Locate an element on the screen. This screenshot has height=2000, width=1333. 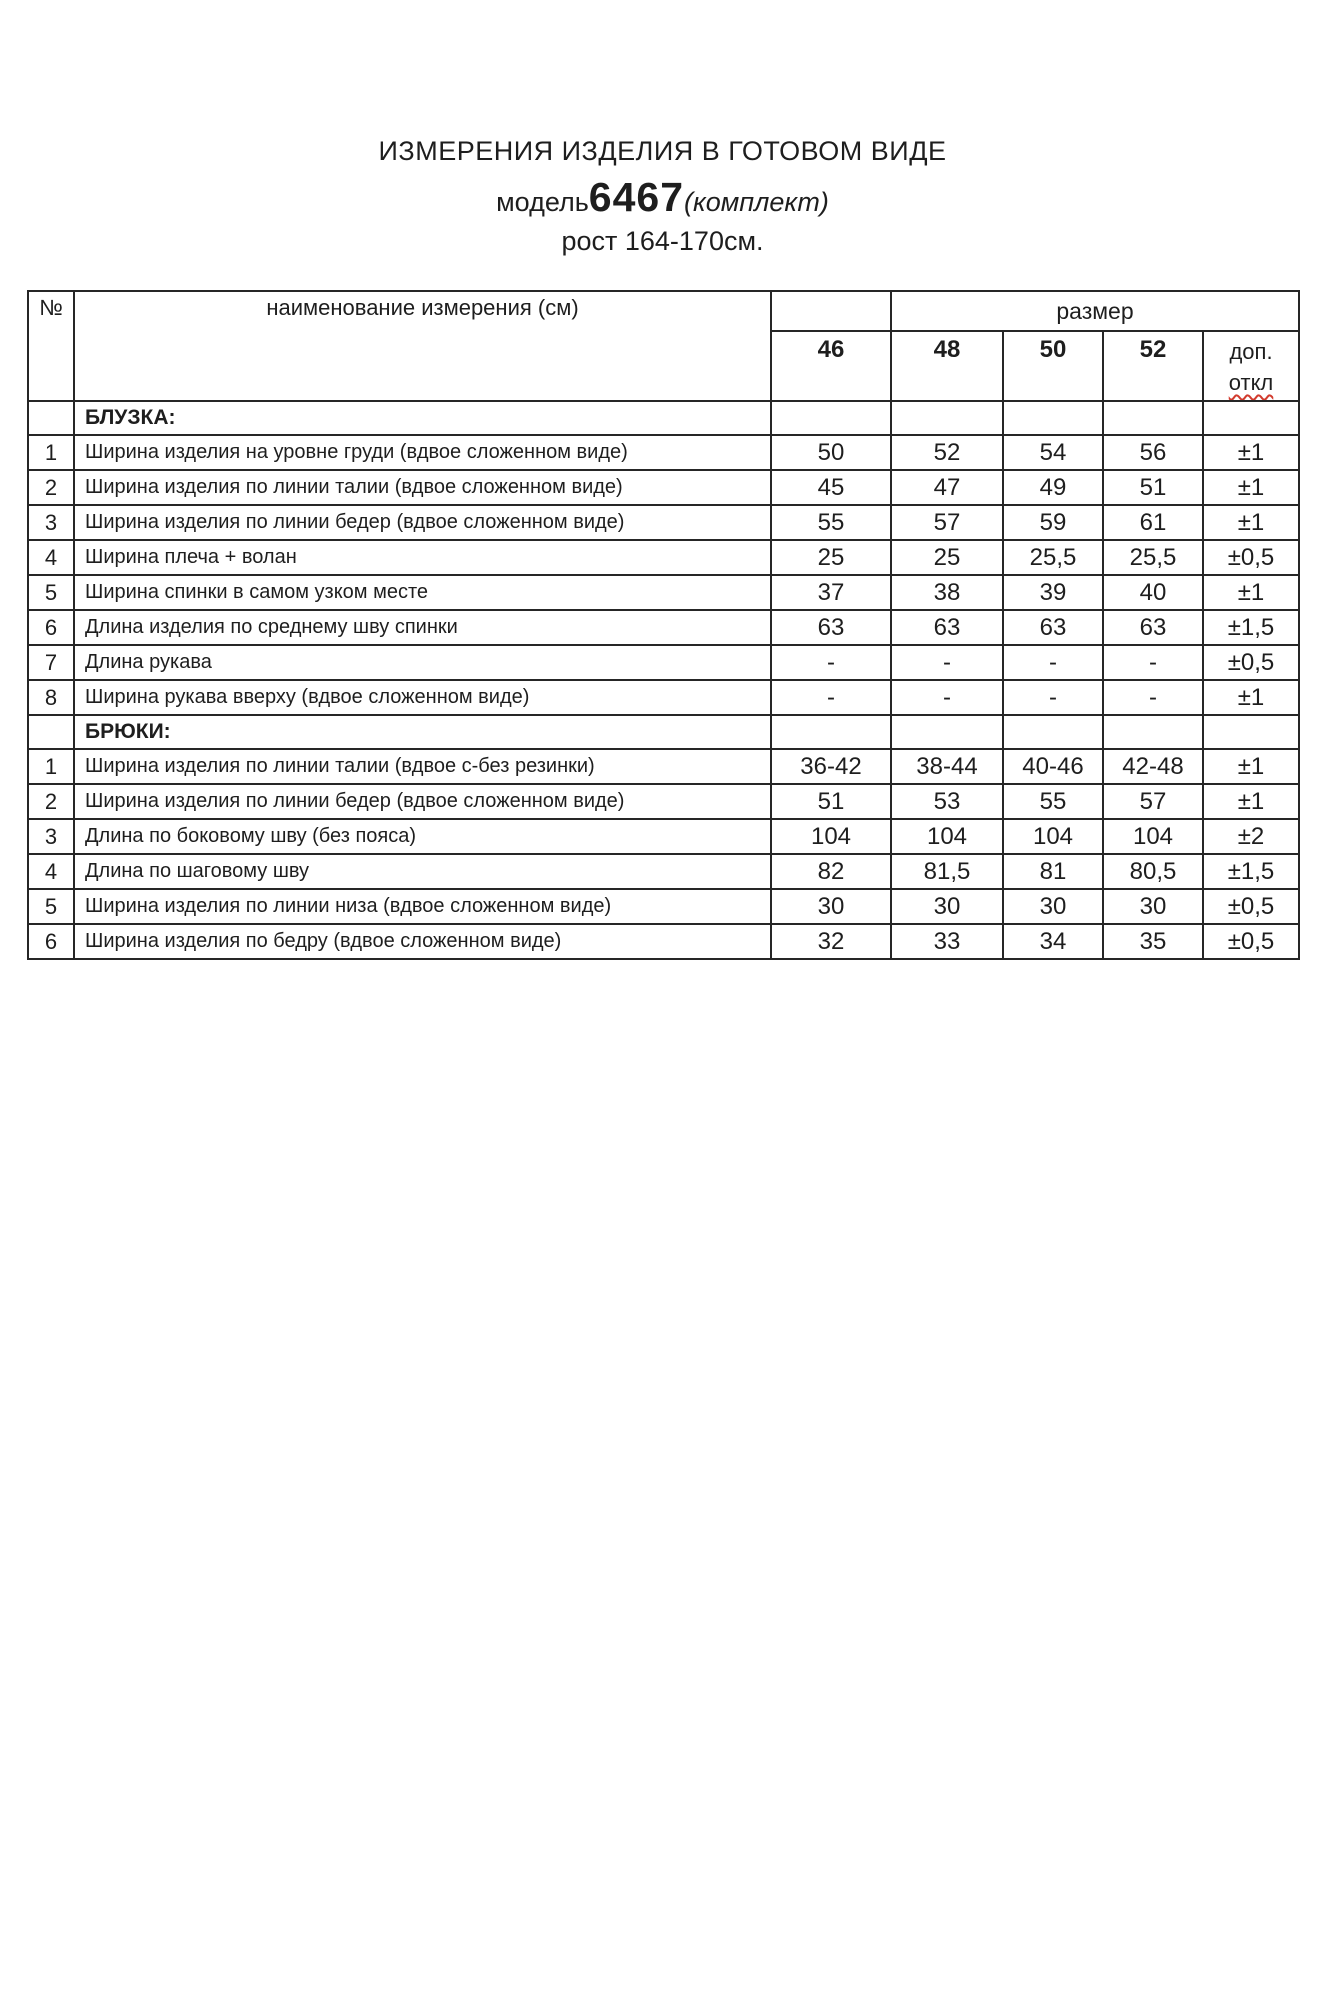
deviation-label-line2: откл is located at coordinates (1251, 382).